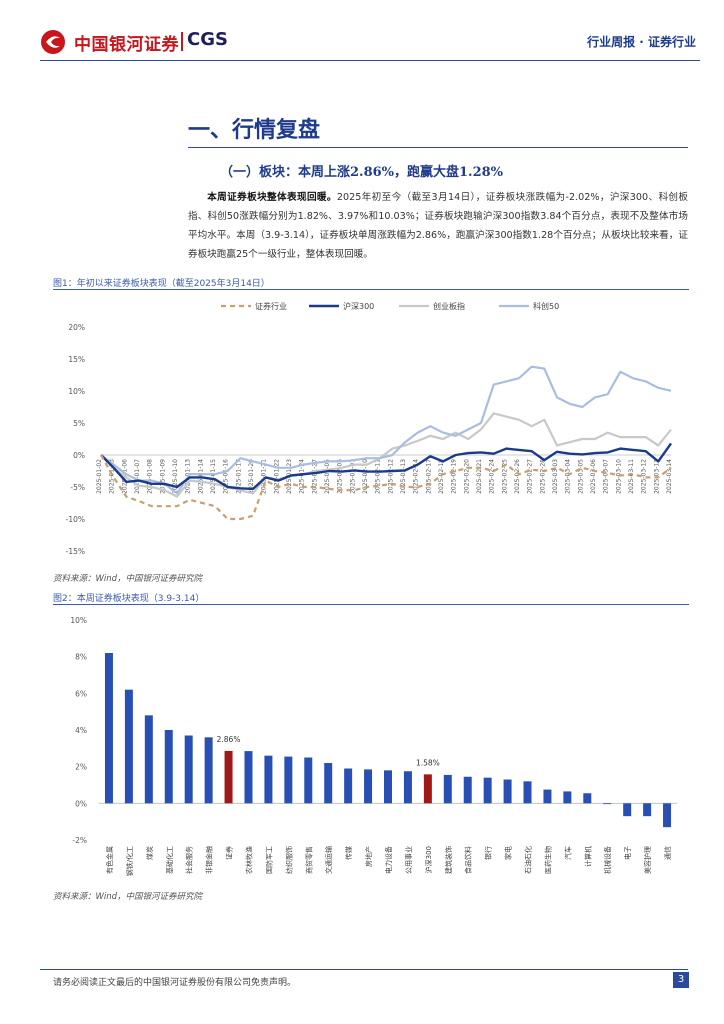 This screenshot has width=724, height=1024. What do you see at coordinates (81, 767) in the screenshot?
I see `y-tick-label: 2%` at bounding box center [81, 767].